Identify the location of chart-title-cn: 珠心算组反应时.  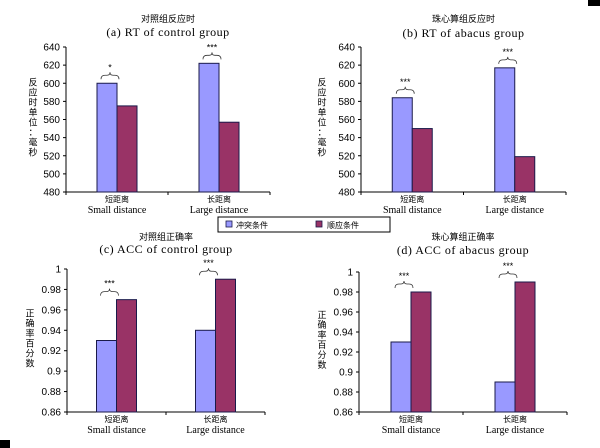
(463, 19).